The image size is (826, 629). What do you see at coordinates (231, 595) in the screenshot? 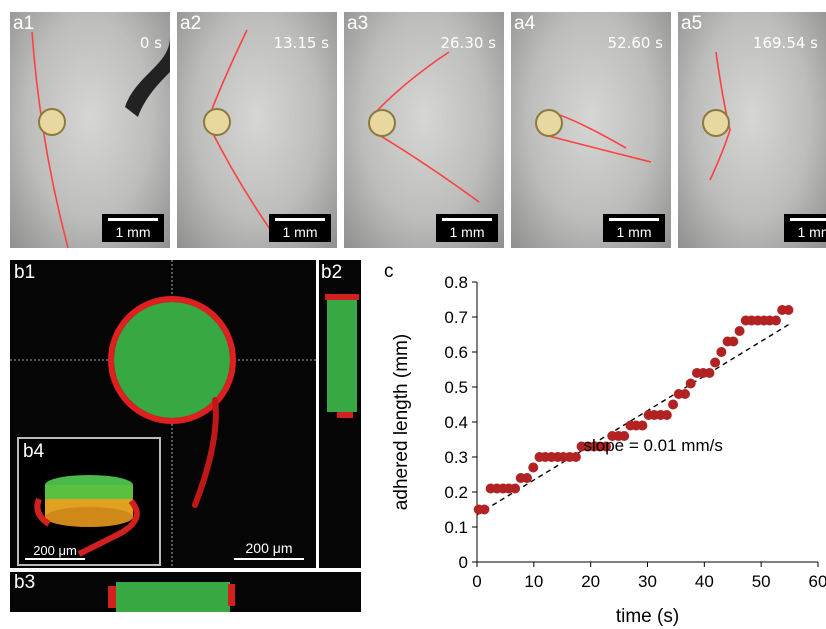
I see `red-fiber-right` at bounding box center [231, 595].